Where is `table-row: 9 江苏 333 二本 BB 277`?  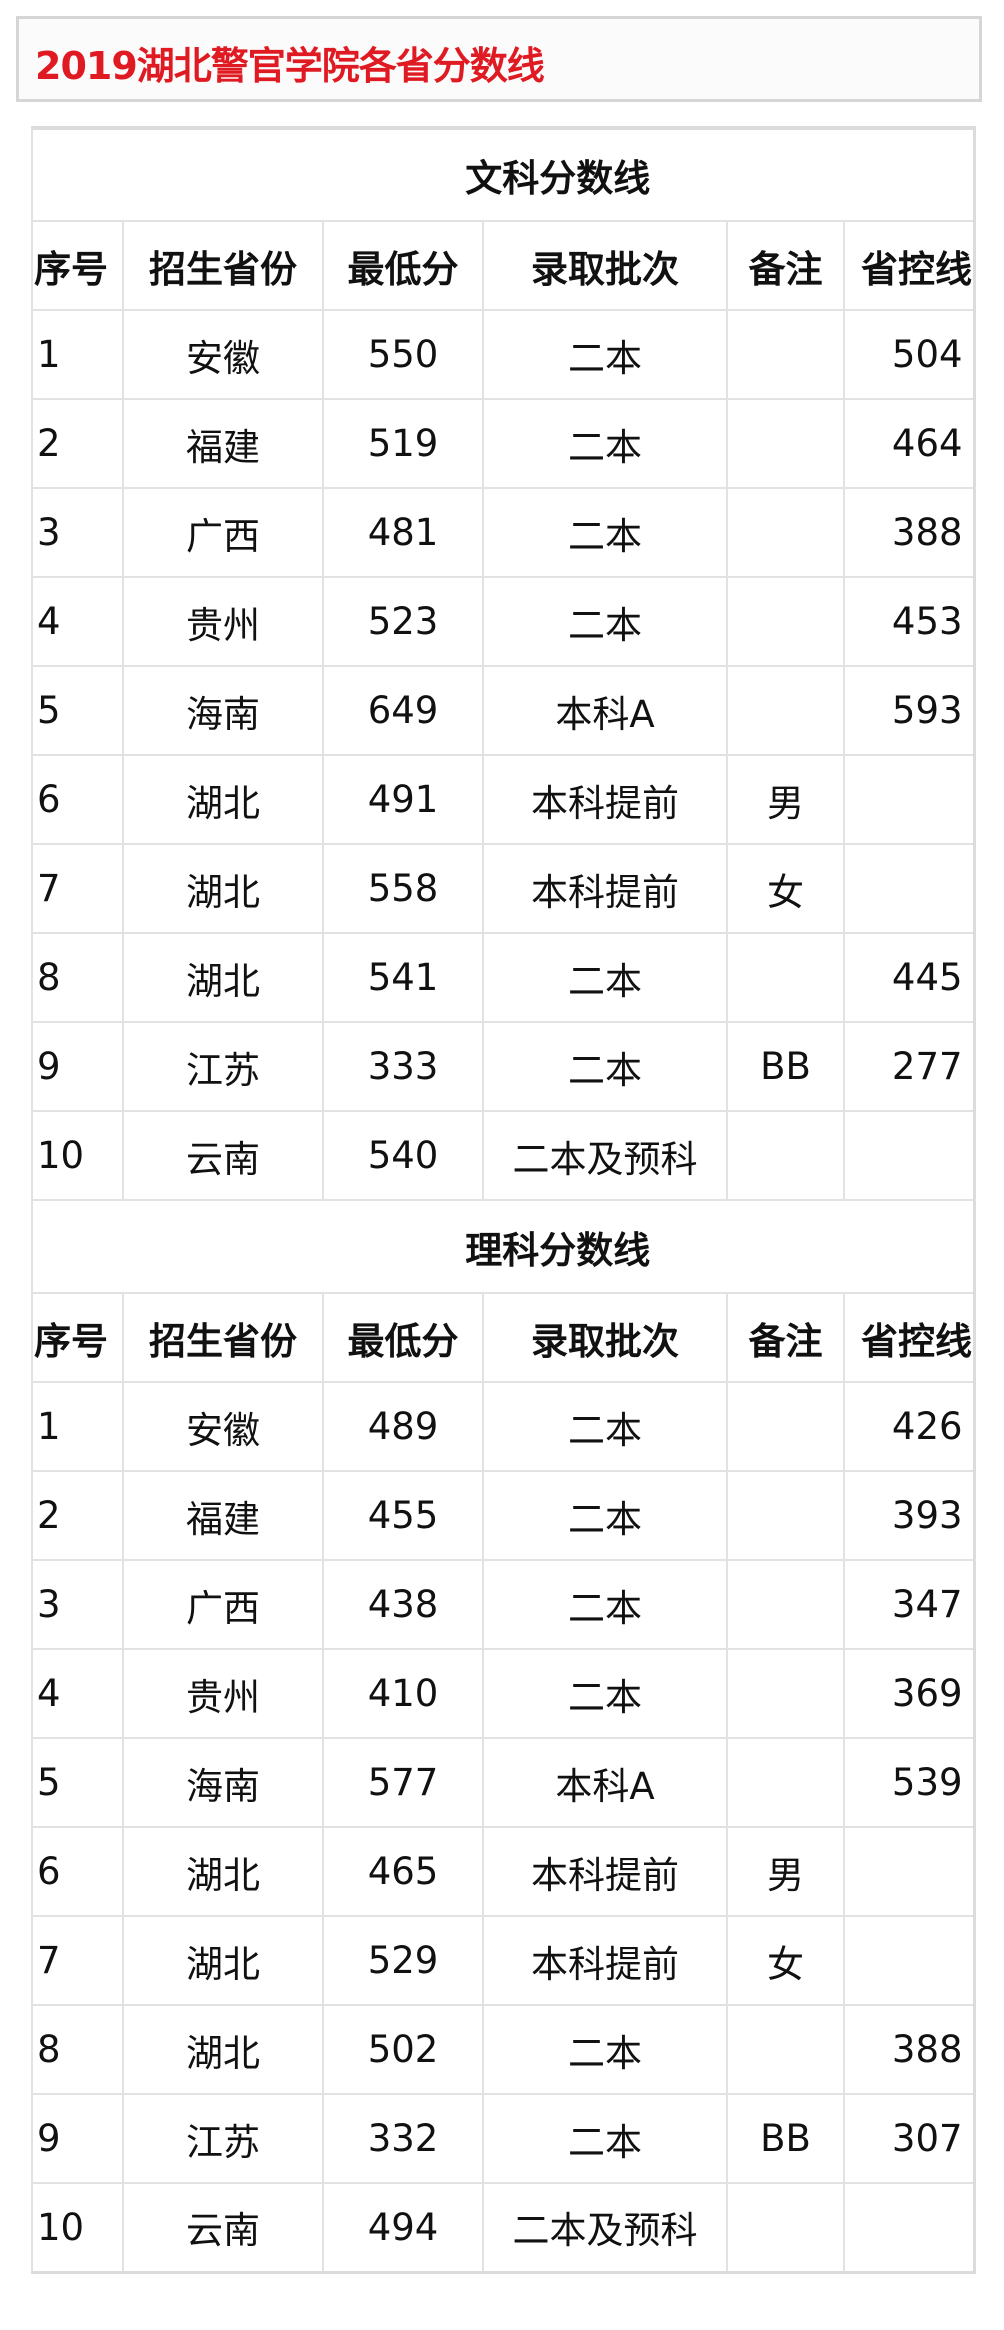
table-row: 9 江苏 333 二本 BB 277 is located at coordinates (503, 1066).